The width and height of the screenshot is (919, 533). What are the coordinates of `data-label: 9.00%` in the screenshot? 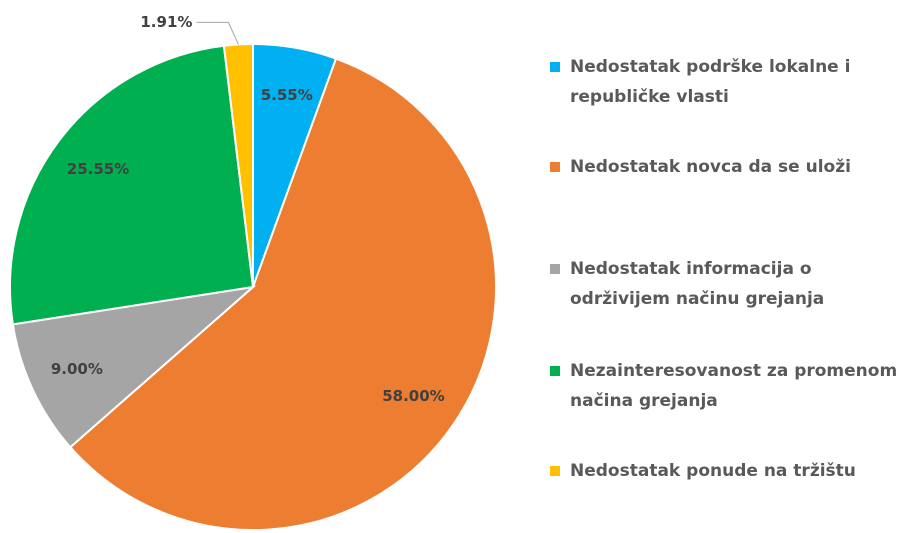 It's located at (77, 369).